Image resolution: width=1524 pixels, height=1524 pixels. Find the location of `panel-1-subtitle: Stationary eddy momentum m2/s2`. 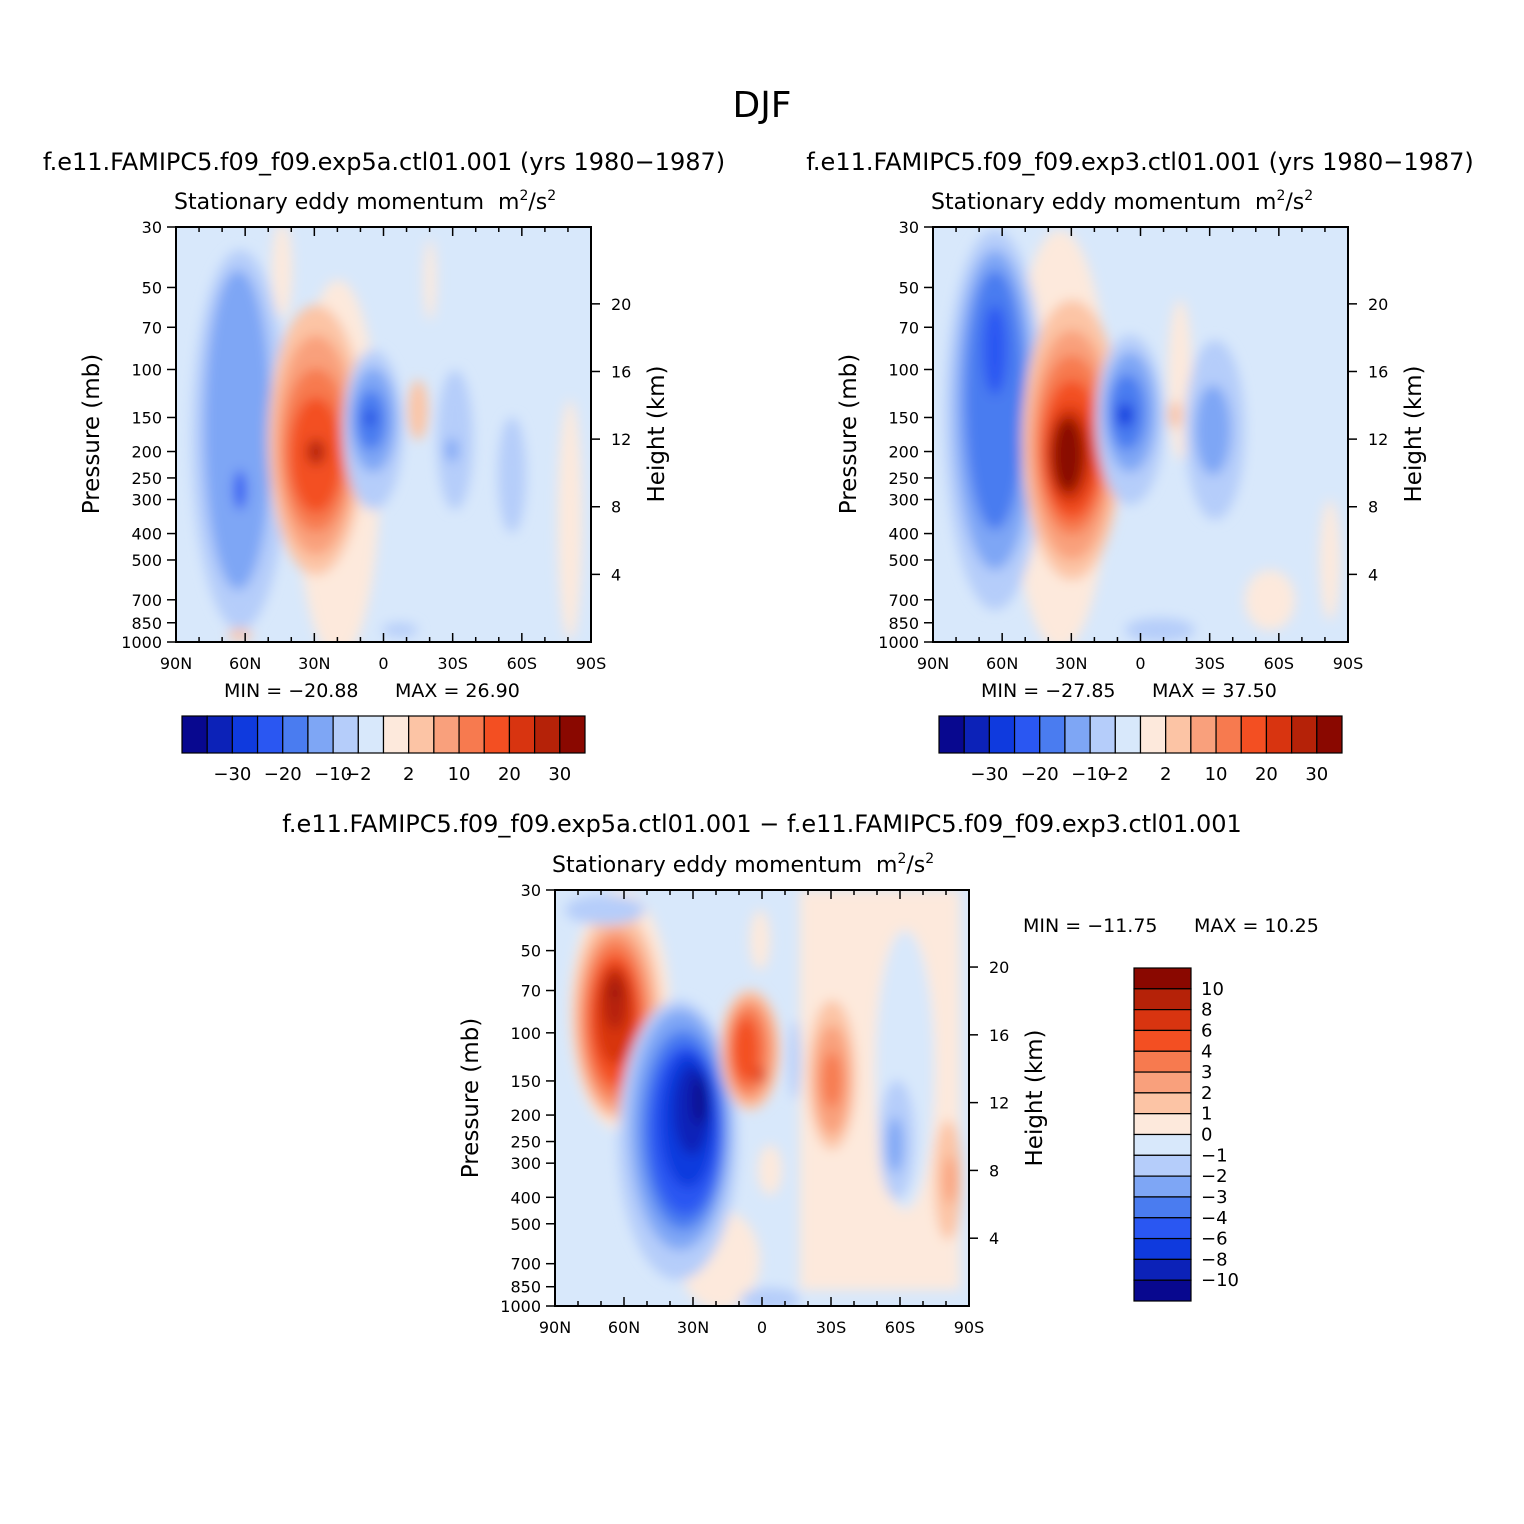

panel-1-subtitle: Stationary eddy momentum m2/s2 is located at coordinates (365, 201).